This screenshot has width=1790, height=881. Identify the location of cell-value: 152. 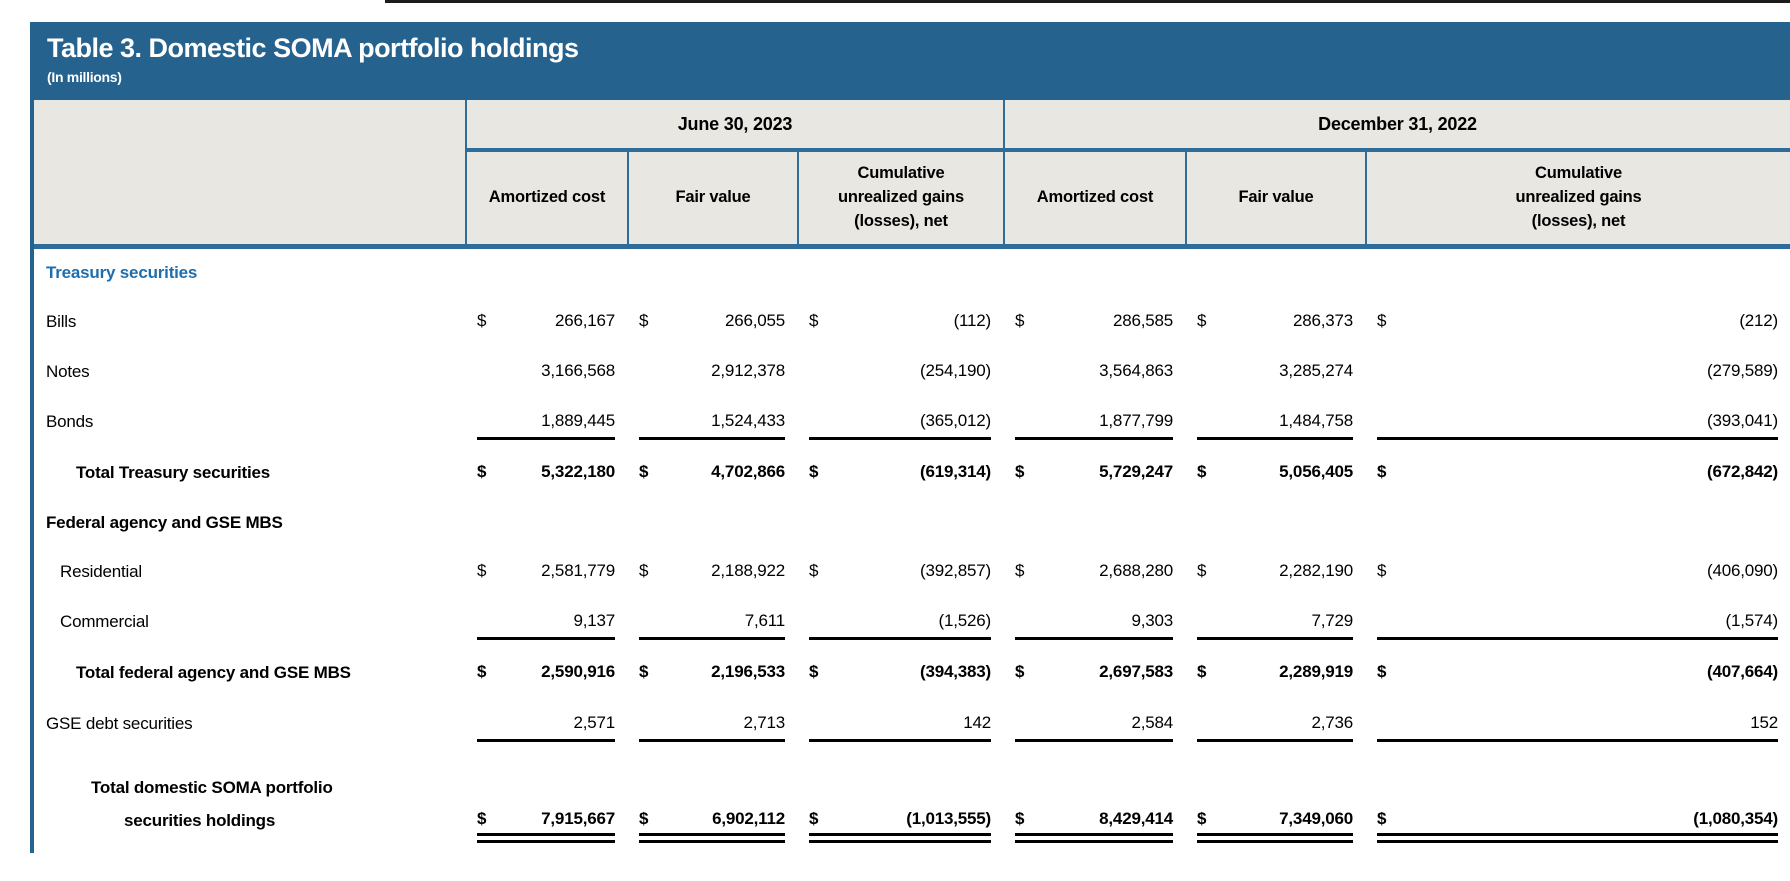
(1764, 722).